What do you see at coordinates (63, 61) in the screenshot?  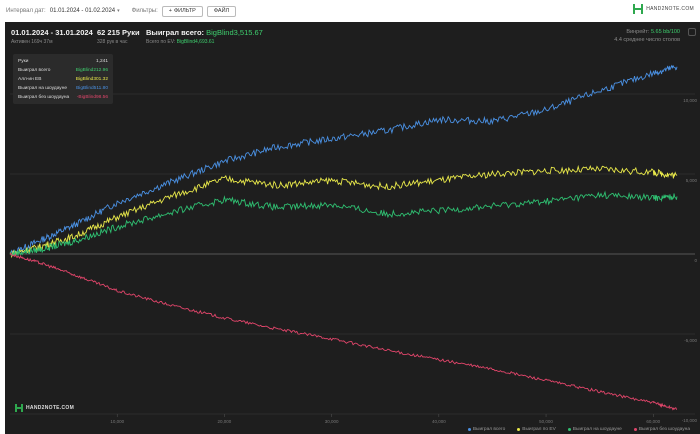 I see `tooltip-row: Руки 1,241` at bounding box center [63, 61].